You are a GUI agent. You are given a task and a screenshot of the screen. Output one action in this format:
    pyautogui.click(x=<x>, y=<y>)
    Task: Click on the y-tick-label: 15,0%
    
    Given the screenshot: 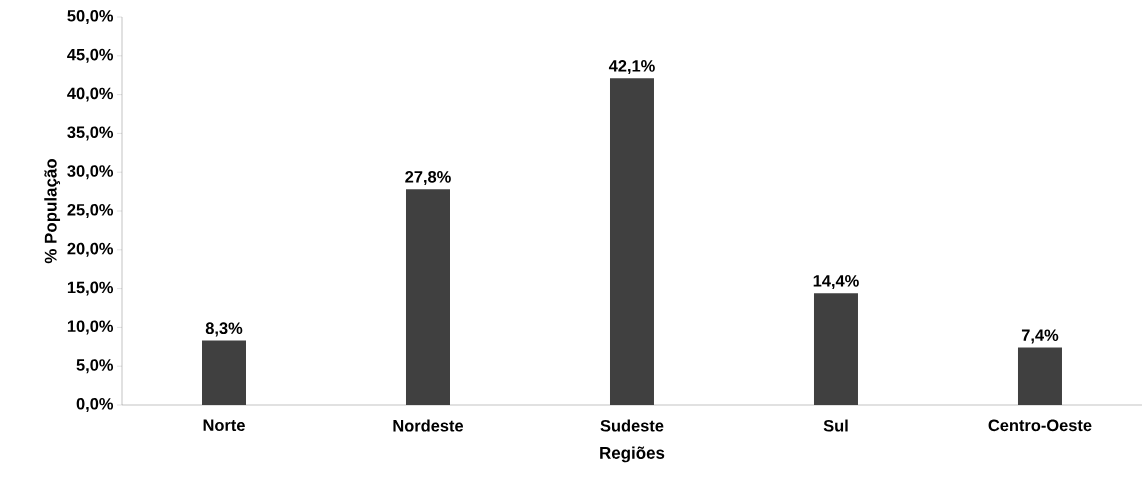 What is the action you would take?
    pyautogui.click(x=90, y=288)
    